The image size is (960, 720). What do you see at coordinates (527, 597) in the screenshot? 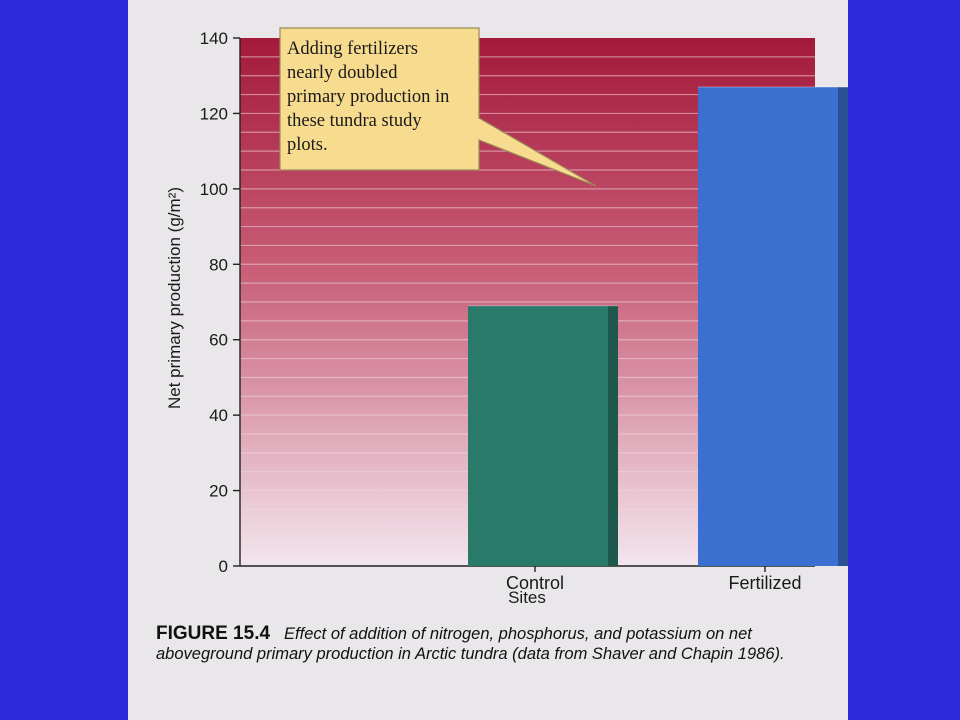
I see `x-axis-title: Sites` at bounding box center [527, 597].